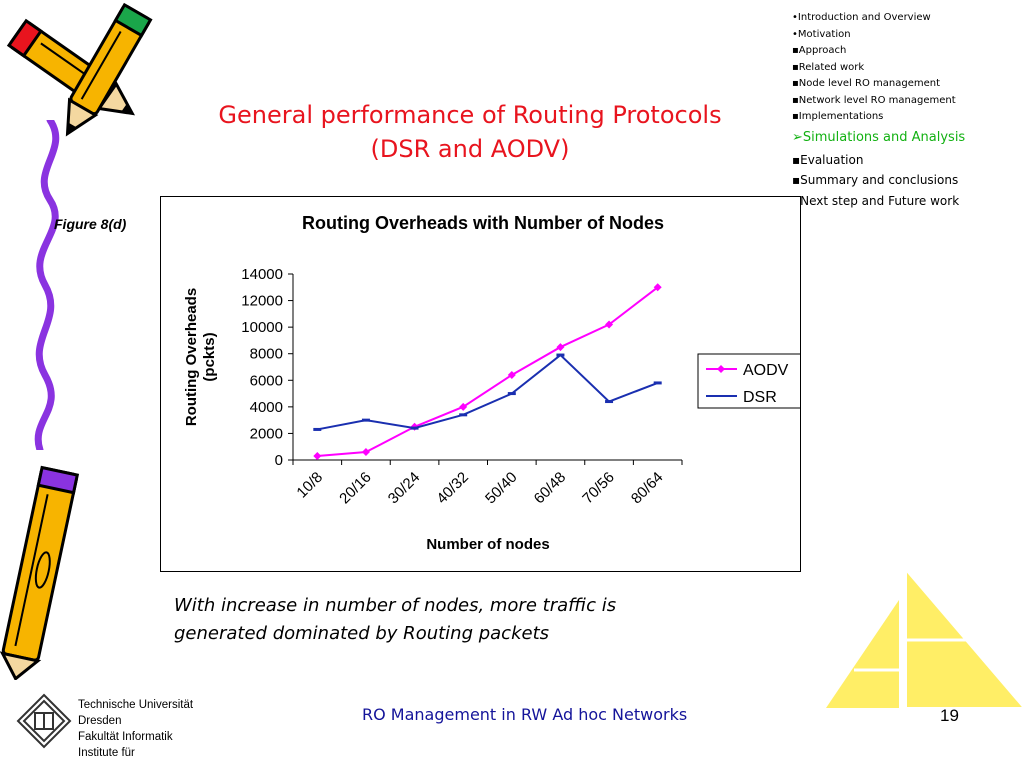 The height and width of the screenshot is (768, 1024). Describe the element at coordinates (925, 639) in the screenshot. I see `sailboat-clipart` at that location.